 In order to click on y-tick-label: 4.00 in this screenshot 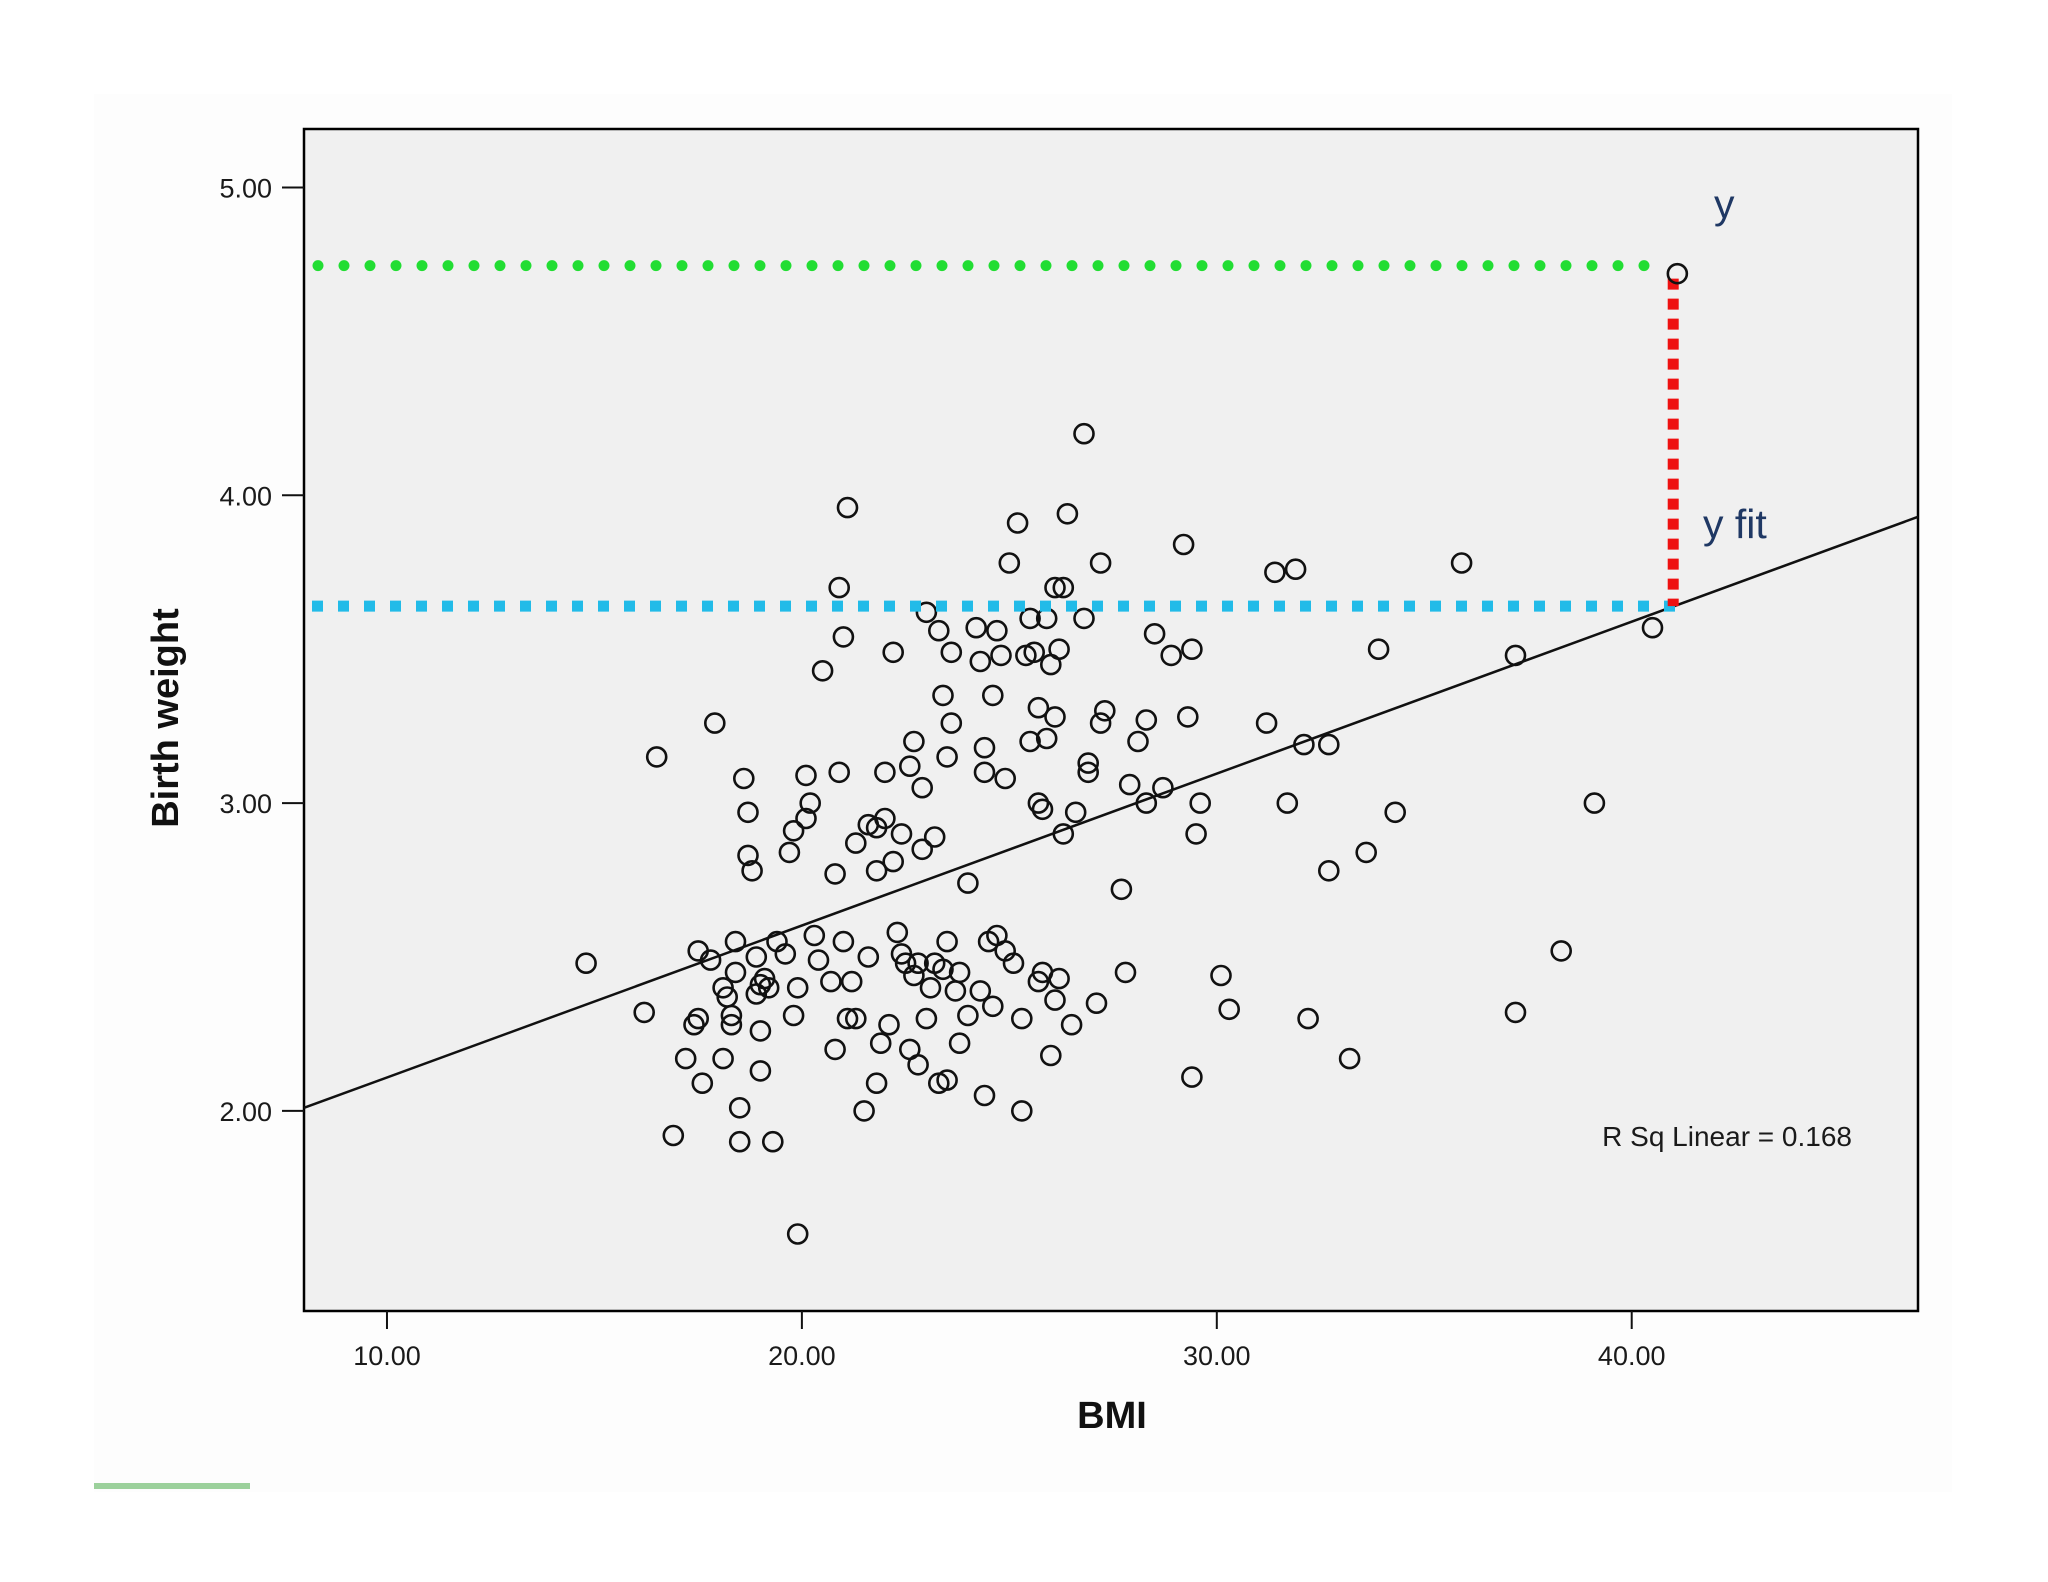, I will do `click(245, 496)`.